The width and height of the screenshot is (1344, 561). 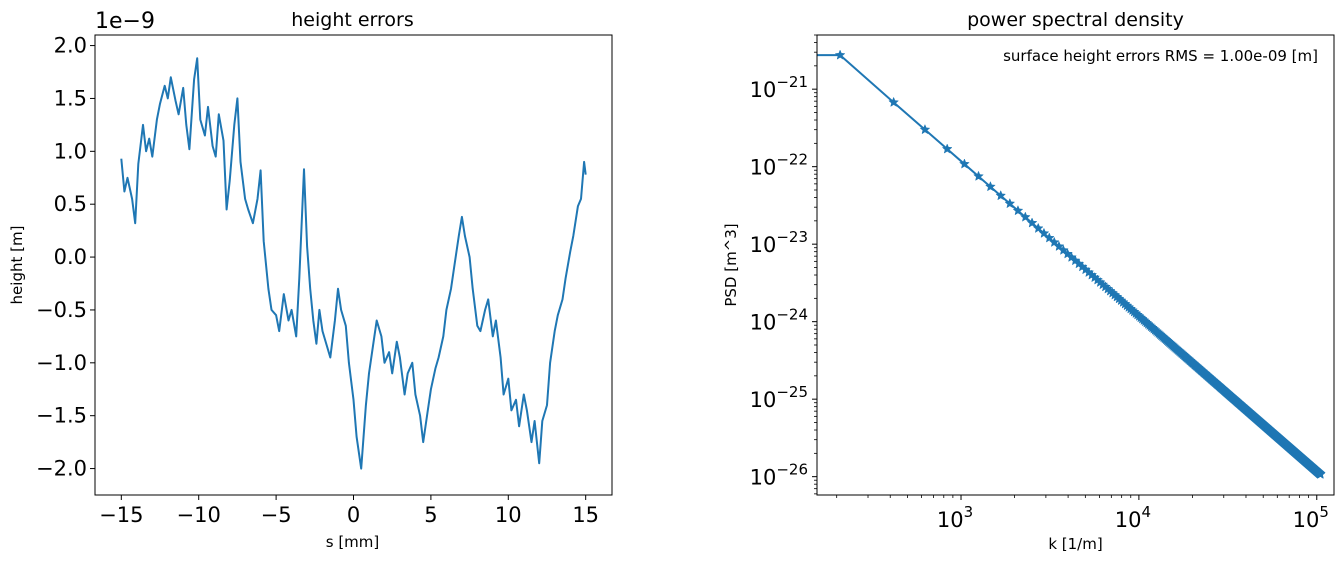 I want to click on y-axis-label: PSD [m^3], so click(x=731, y=264).